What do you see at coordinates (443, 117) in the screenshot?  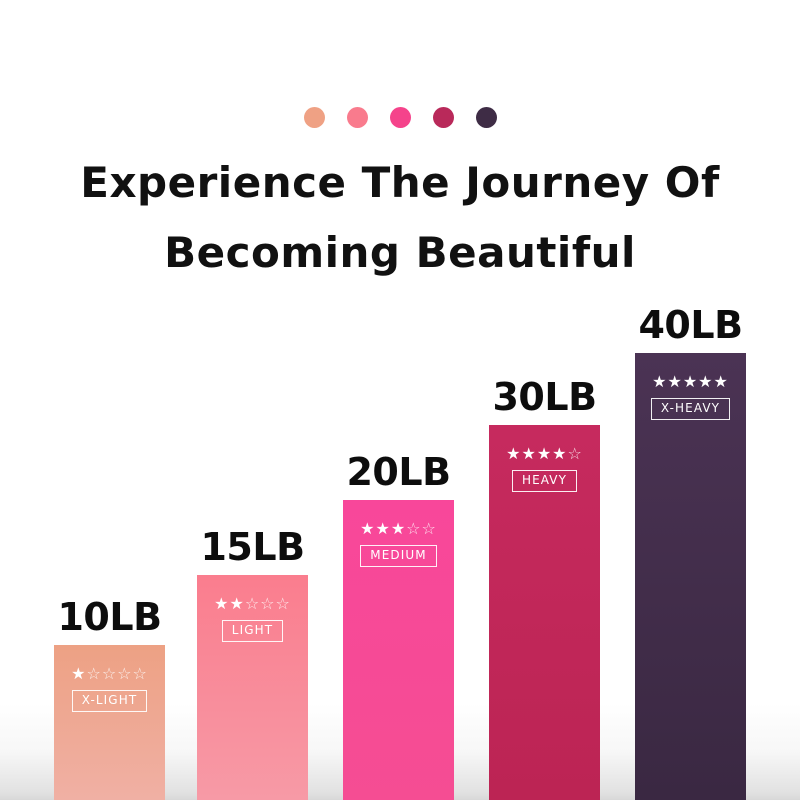 I see `dot-heavy-icon` at bounding box center [443, 117].